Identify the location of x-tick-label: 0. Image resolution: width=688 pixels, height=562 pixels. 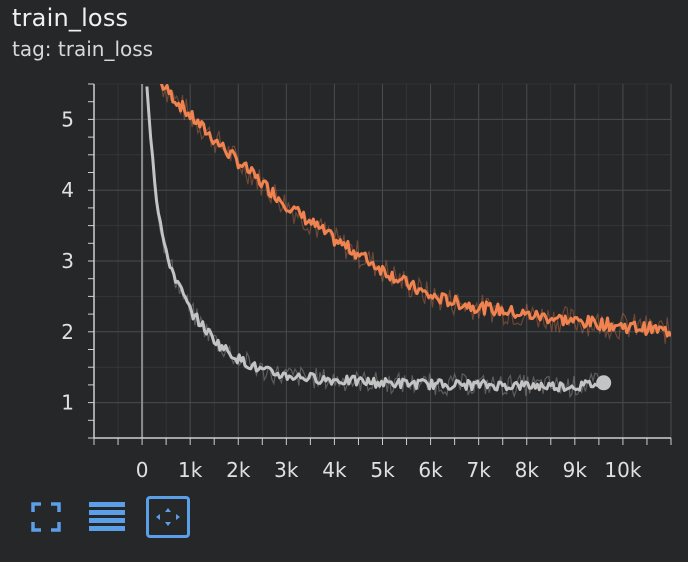
(142, 469).